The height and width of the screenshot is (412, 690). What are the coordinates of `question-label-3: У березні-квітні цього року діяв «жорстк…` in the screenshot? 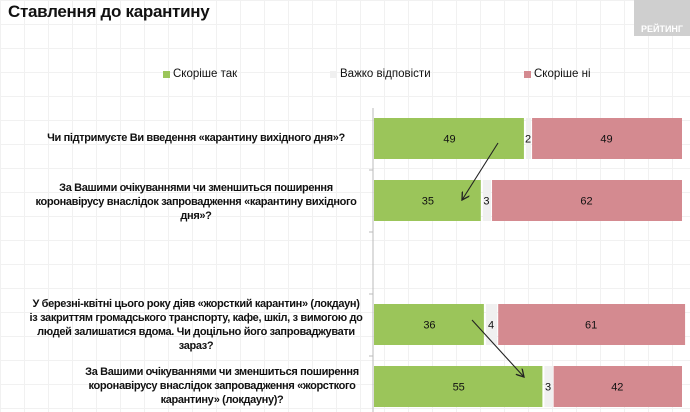 It's located at (196, 325).